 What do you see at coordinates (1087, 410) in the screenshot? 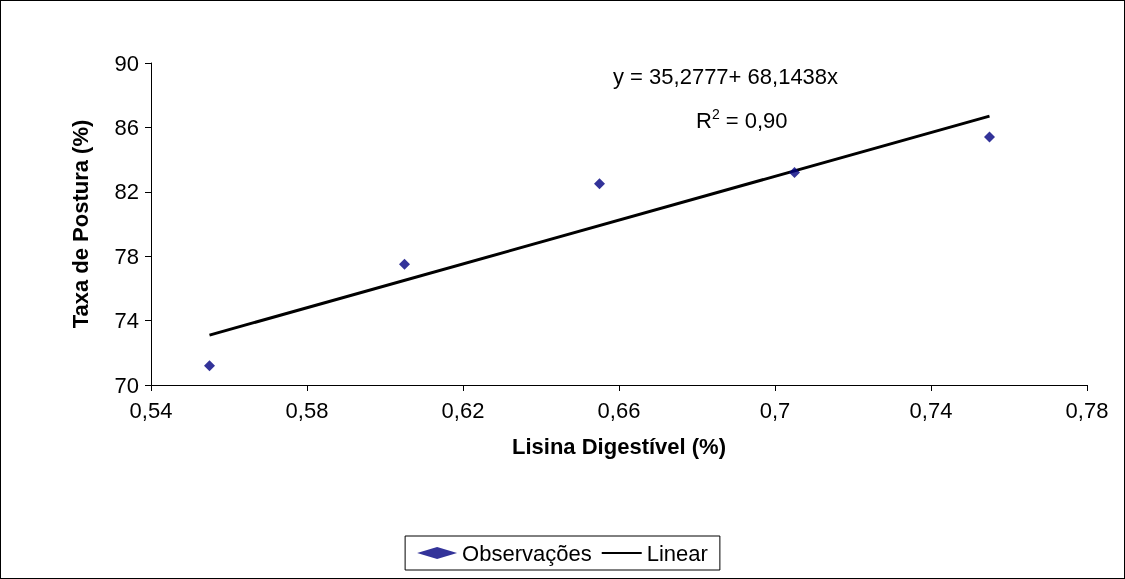
I see `x-tick-label: 0,78` at bounding box center [1087, 410].